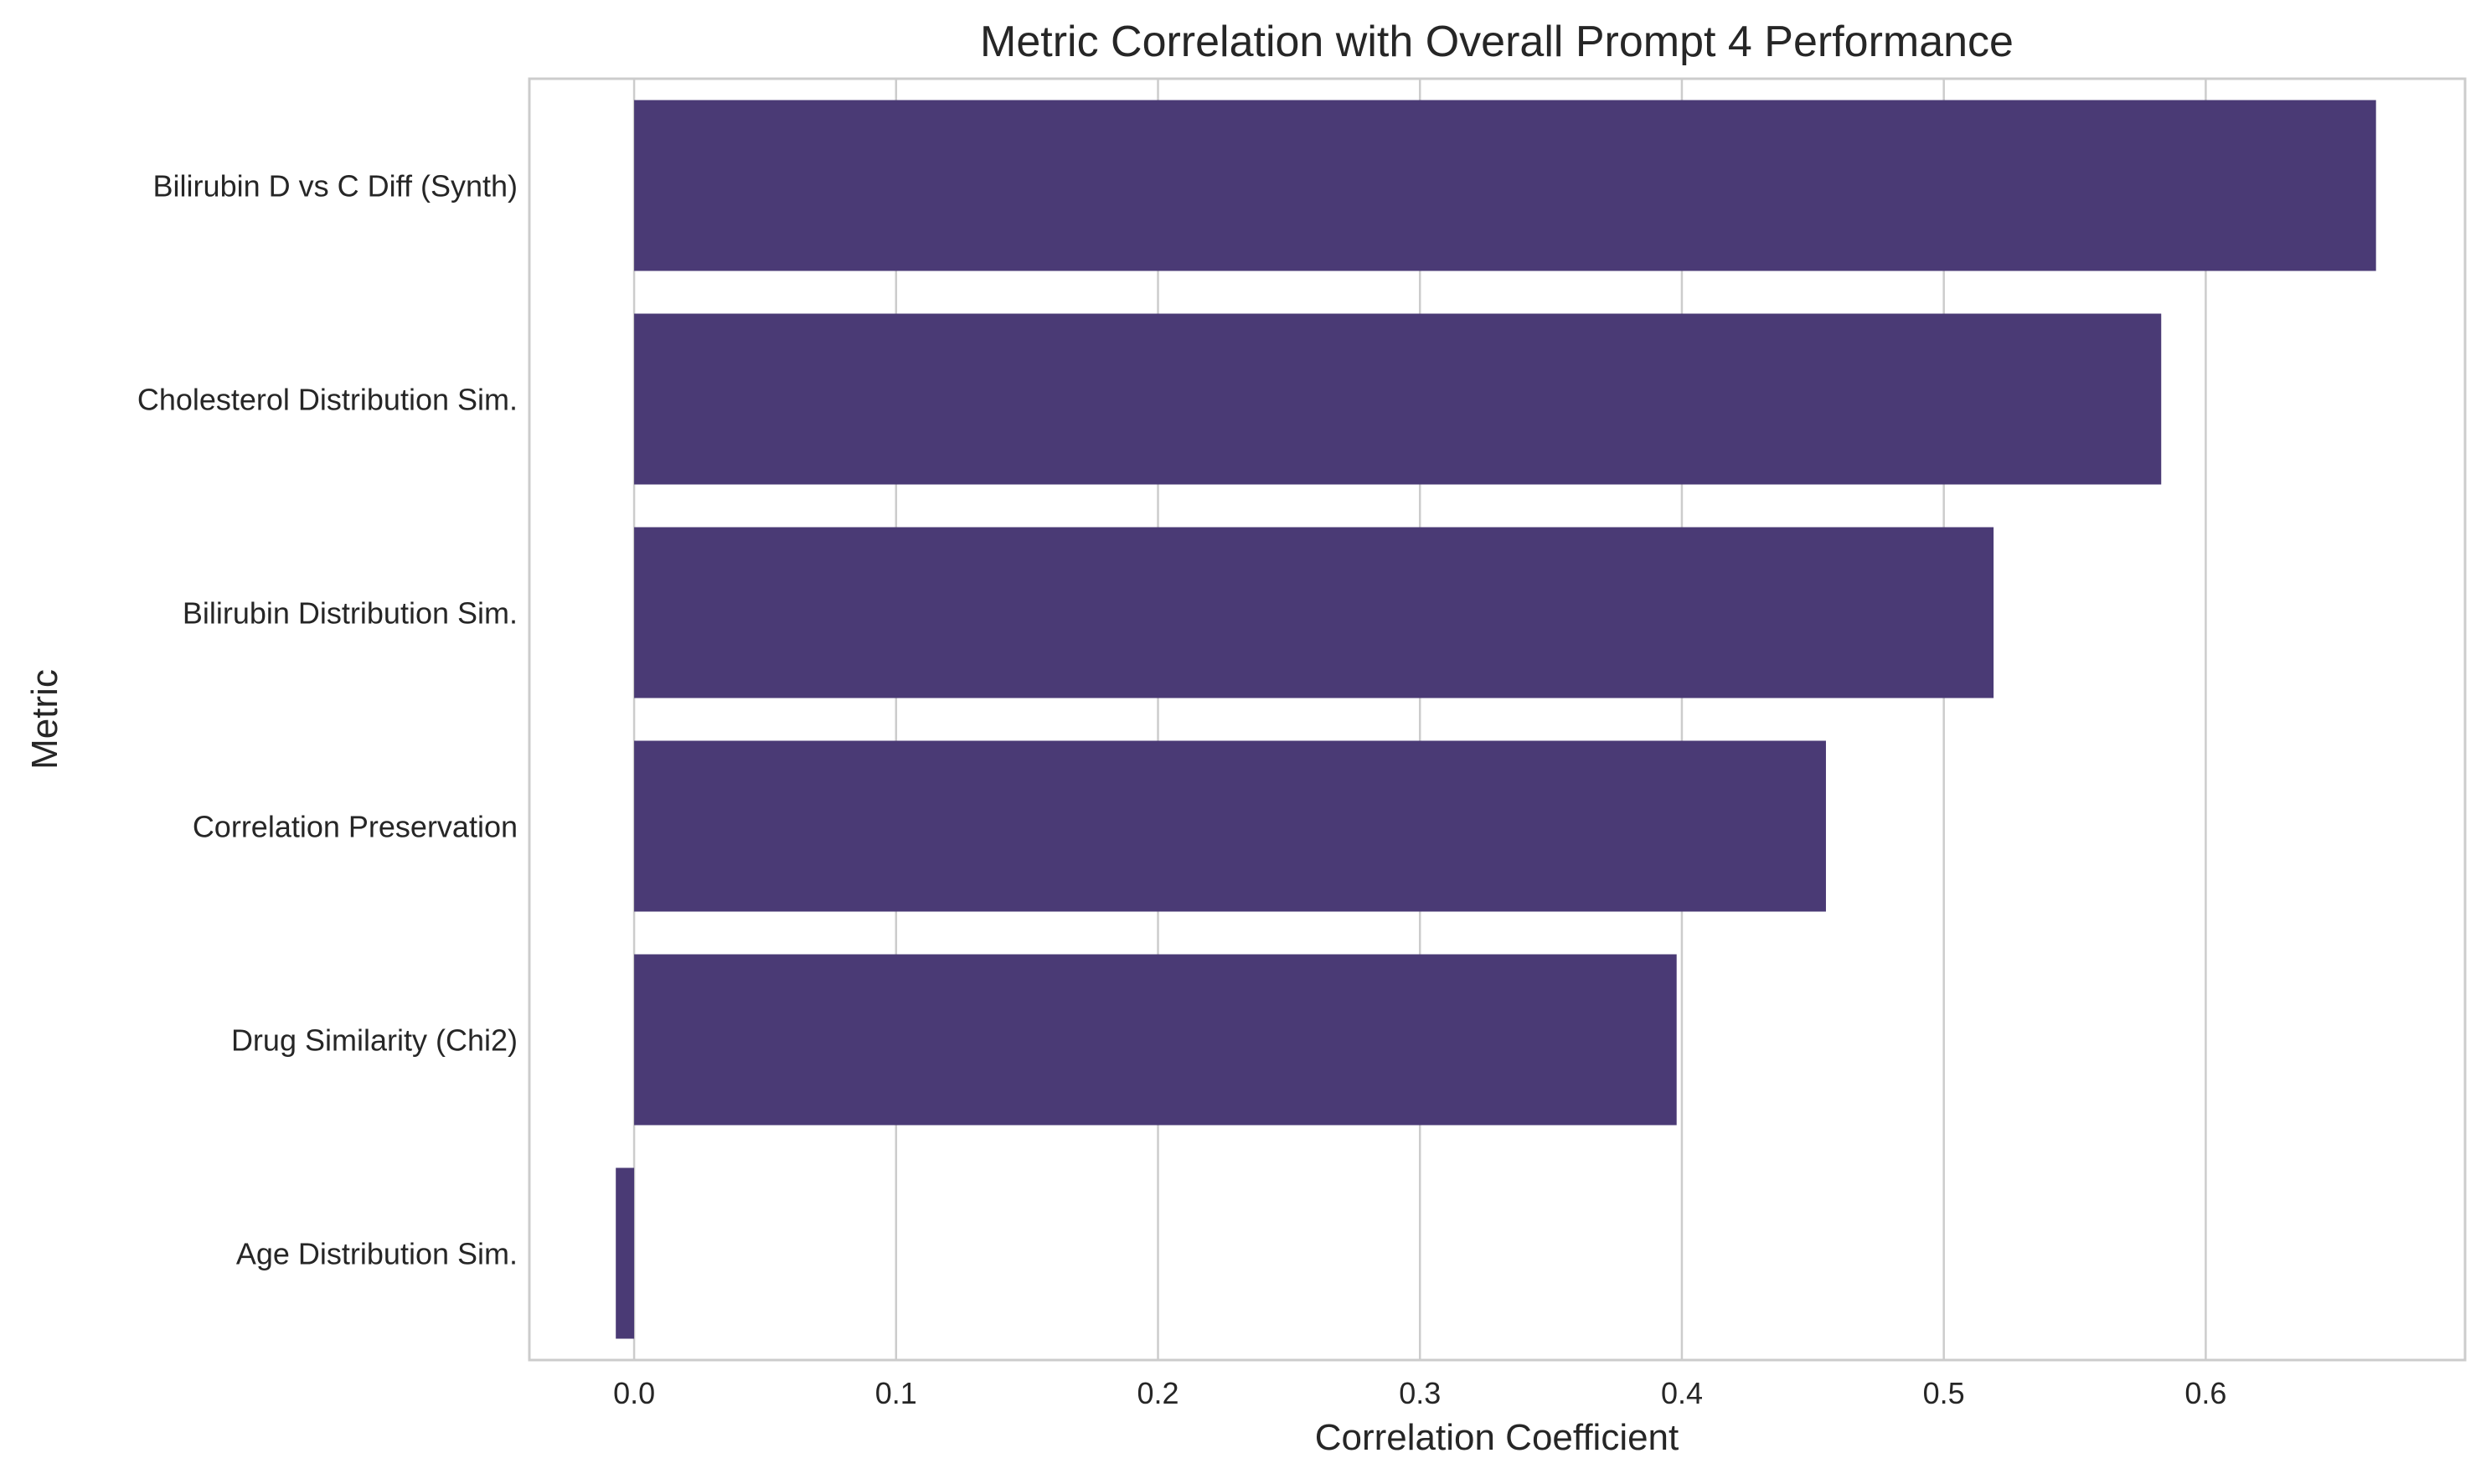 The width and height of the screenshot is (2486, 1484). What do you see at coordinates (2205, 1393) in the screenshot?
I see `x-tick-label: 0.6` at bounding box center [2205, 1393].